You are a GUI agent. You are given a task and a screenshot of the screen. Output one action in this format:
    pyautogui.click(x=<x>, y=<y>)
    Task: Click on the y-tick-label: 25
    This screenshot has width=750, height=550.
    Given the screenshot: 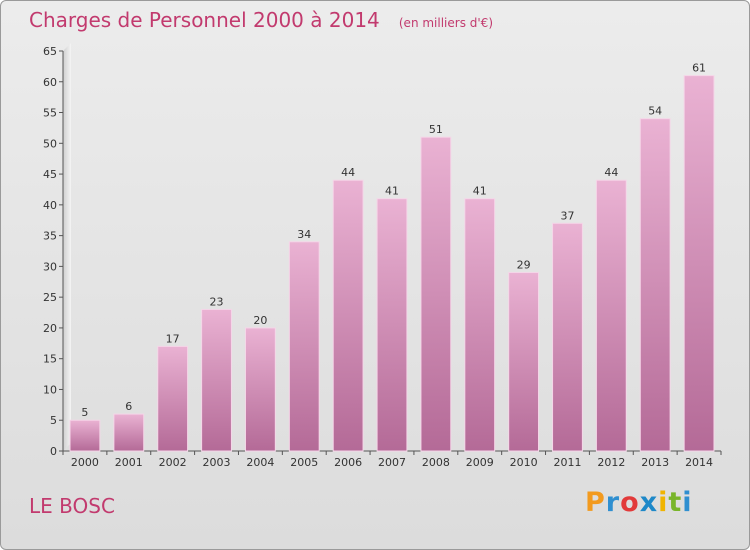 What is the action you would take?
    pyautogui.click(x=50, y=297)
    